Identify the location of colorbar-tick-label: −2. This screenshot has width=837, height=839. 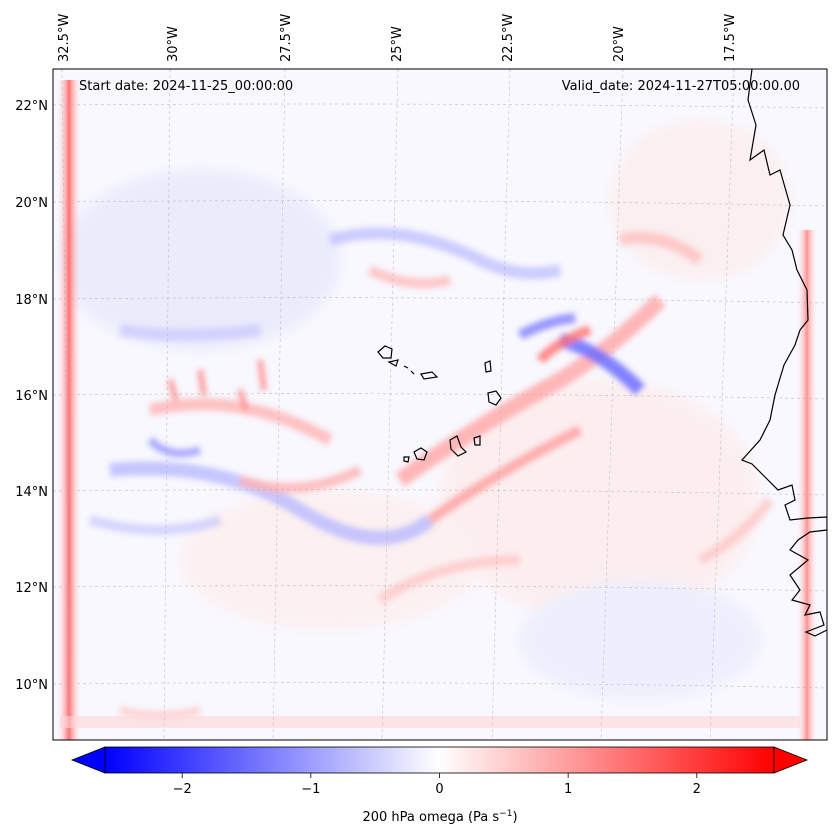
(182, 789).